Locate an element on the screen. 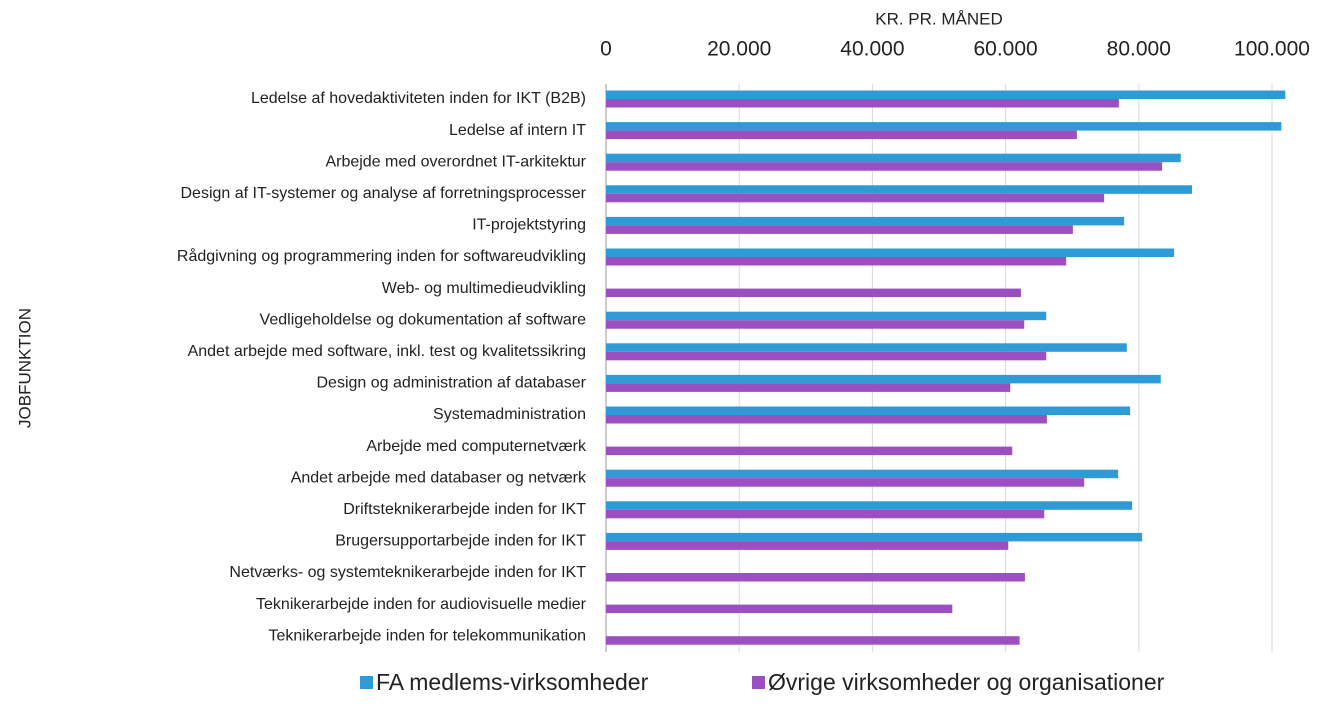  y-tick-label: Systemadministration is located at coordinates (509, 414).